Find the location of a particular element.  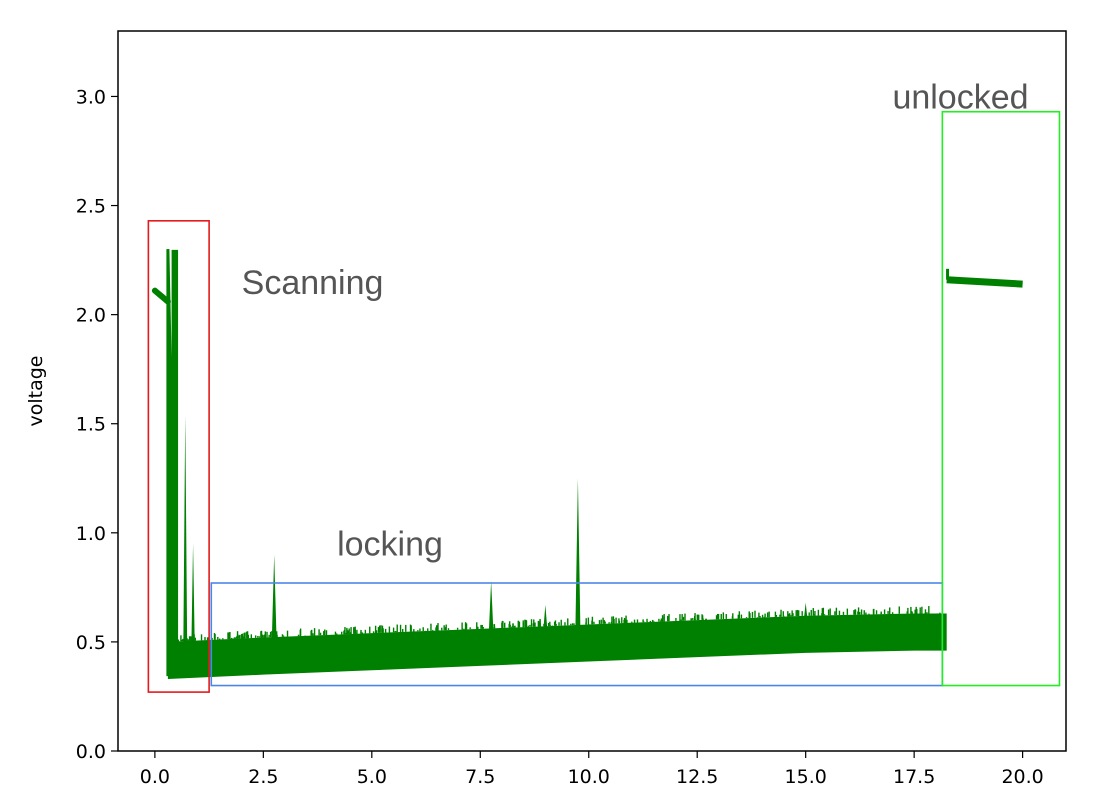

x-tick-label: 7.5 is located at coordinates (480, 777).